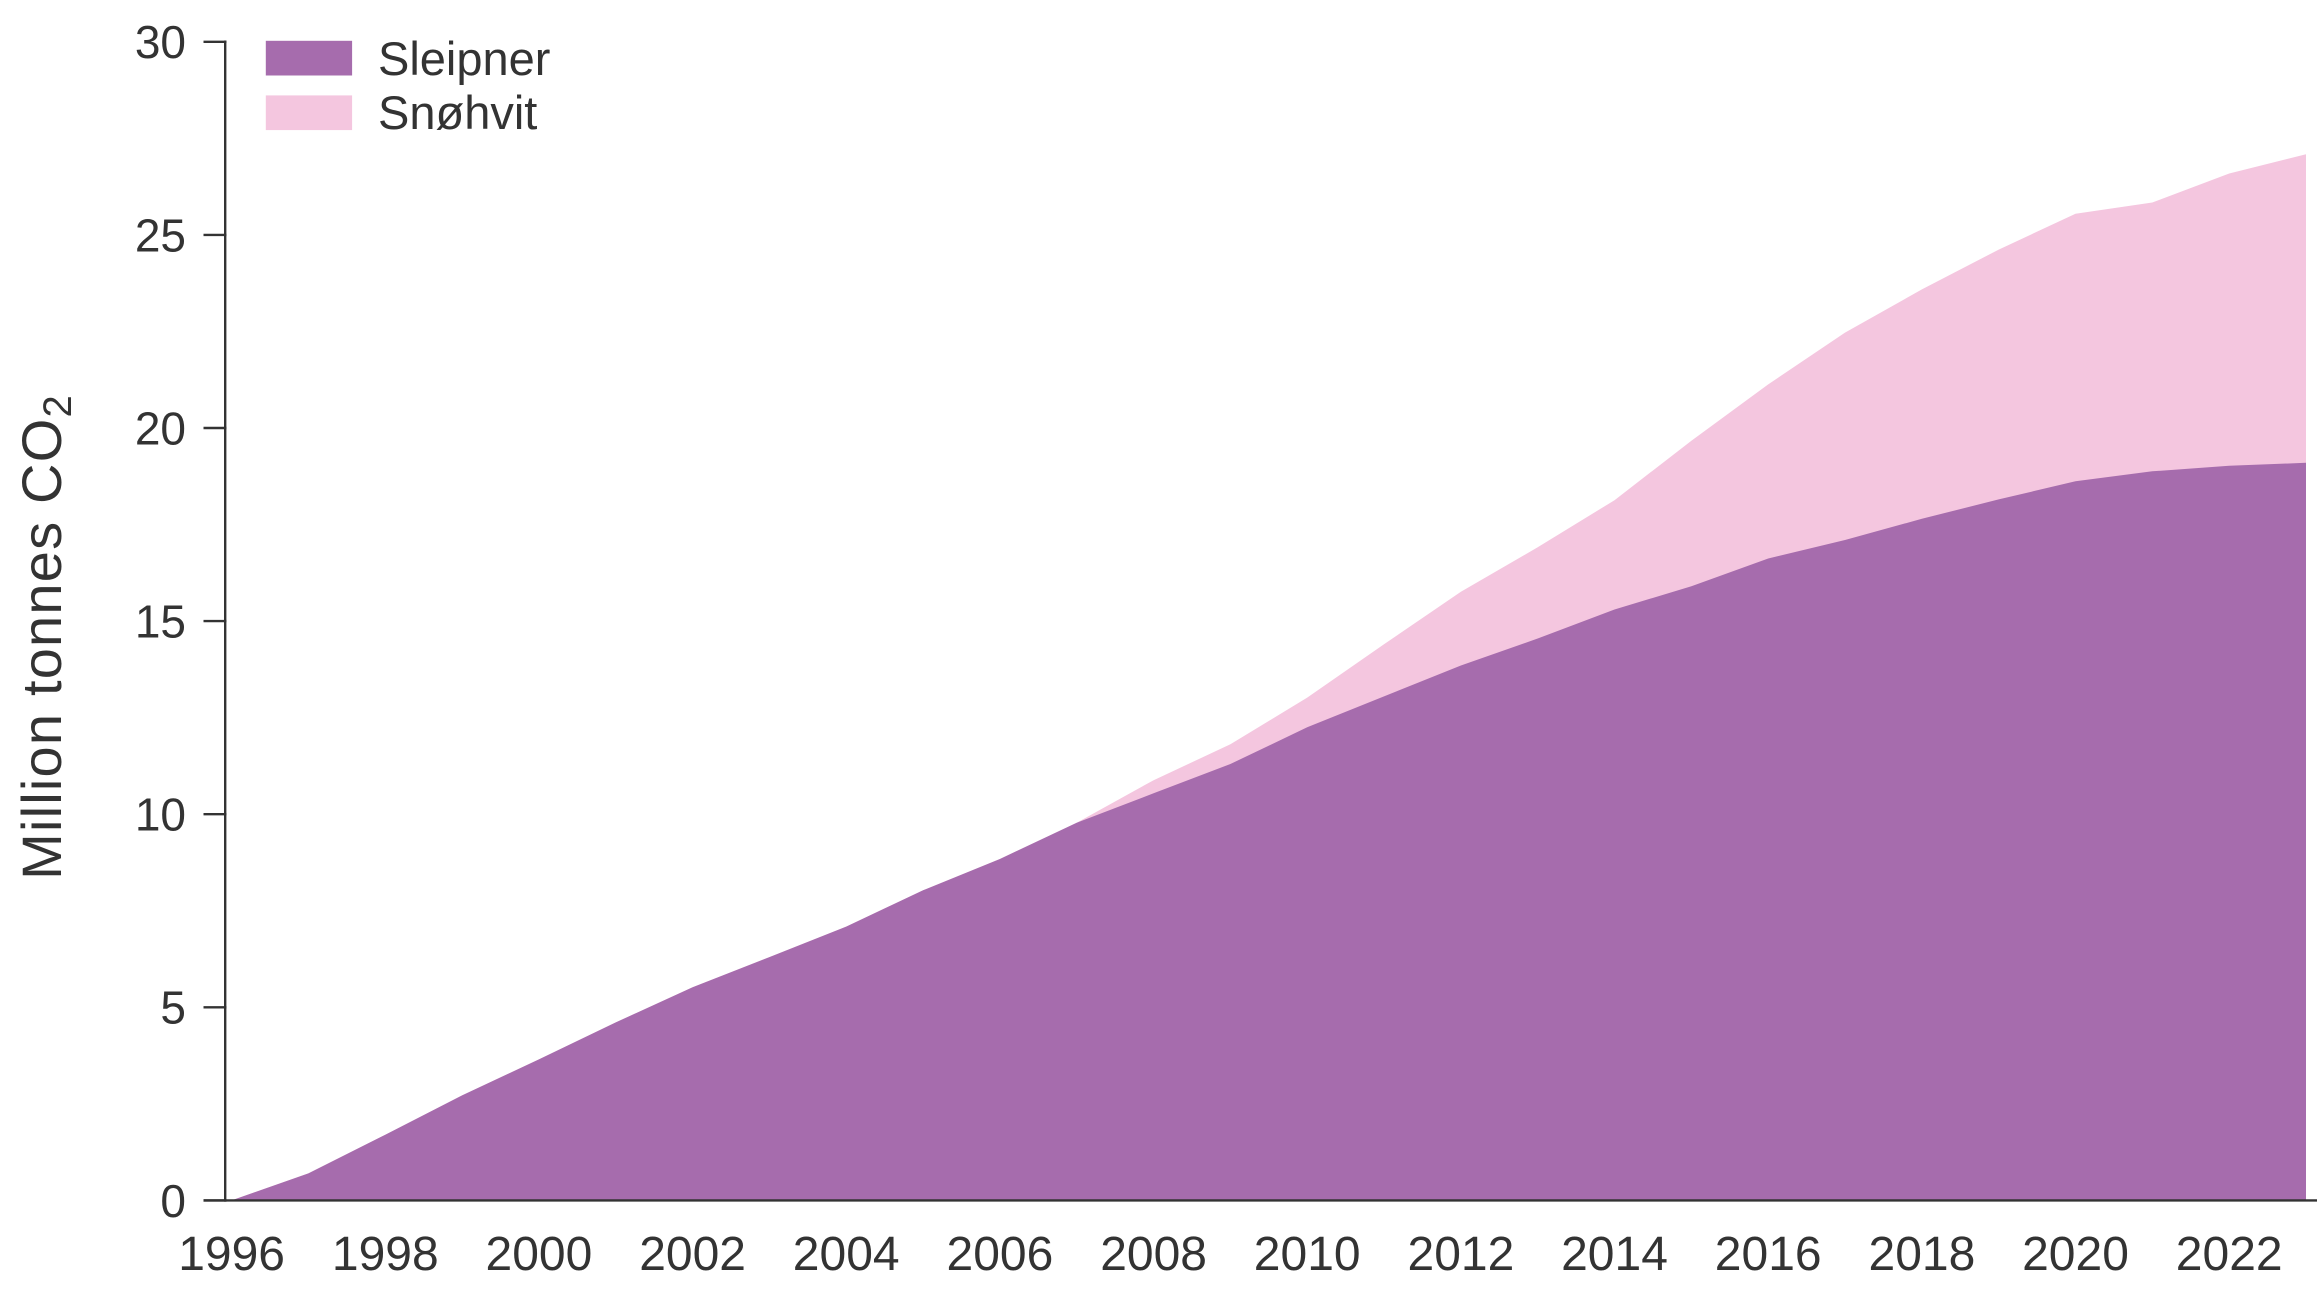 The height and width of the screenshot is (1290, 2319). I want to click on svg-text: 2014, so click(1614, 1254).